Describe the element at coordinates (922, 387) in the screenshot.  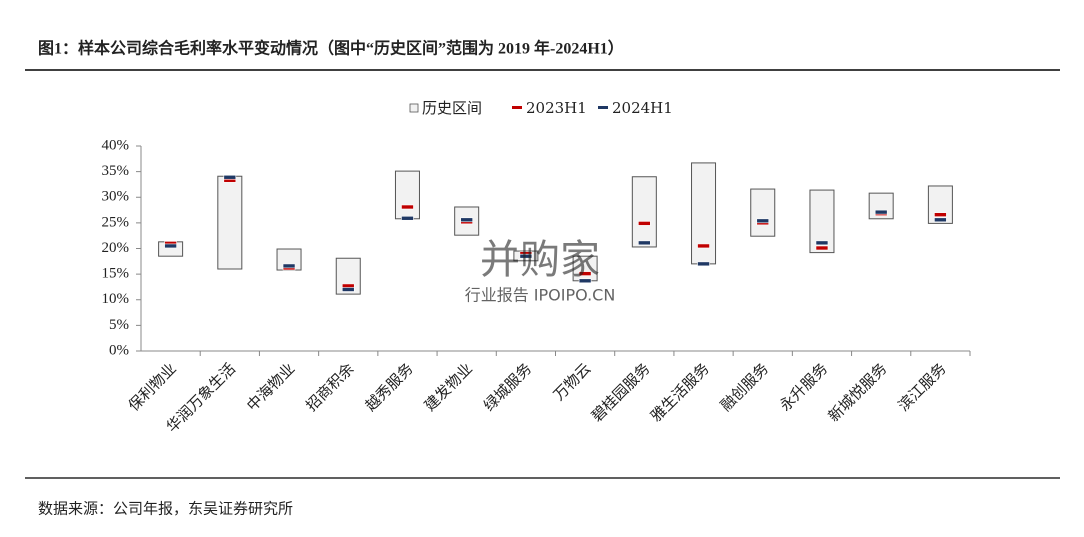
I see `x-tick-label: 滨江服务` at that location.